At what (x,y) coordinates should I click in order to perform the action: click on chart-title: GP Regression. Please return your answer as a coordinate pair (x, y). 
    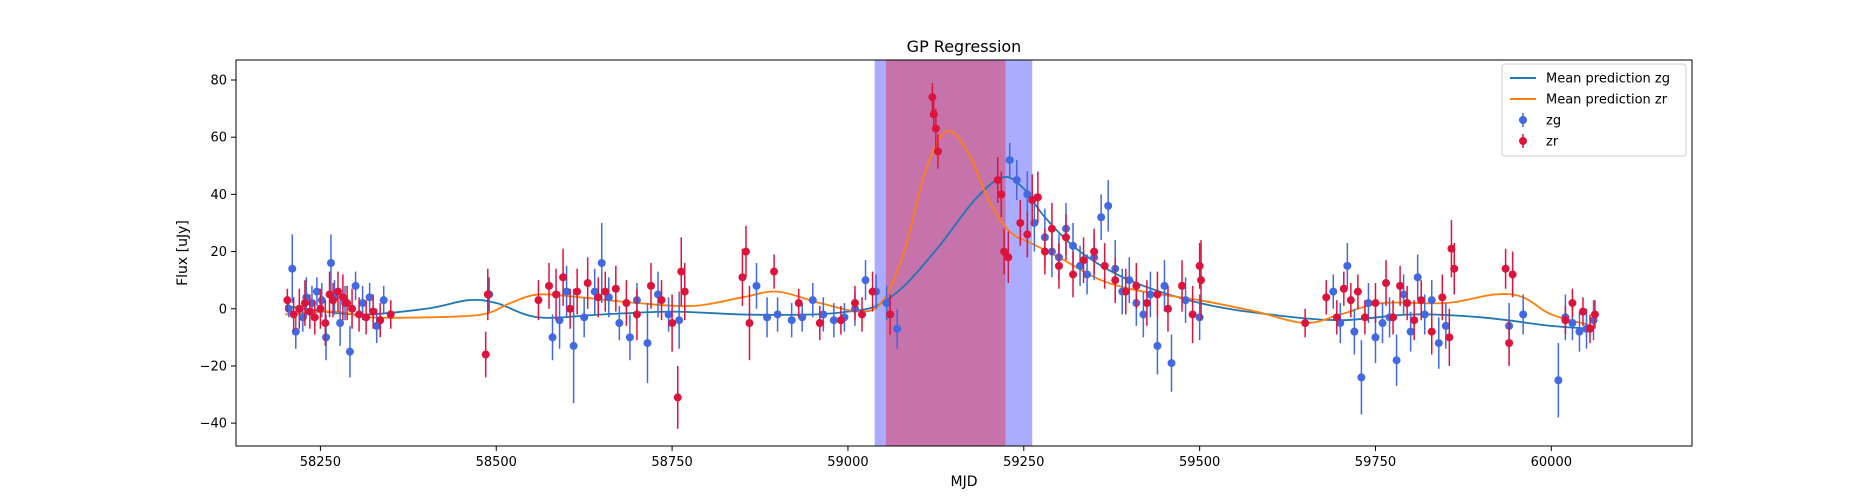
    Looking at the image, I should click on (964, 46).